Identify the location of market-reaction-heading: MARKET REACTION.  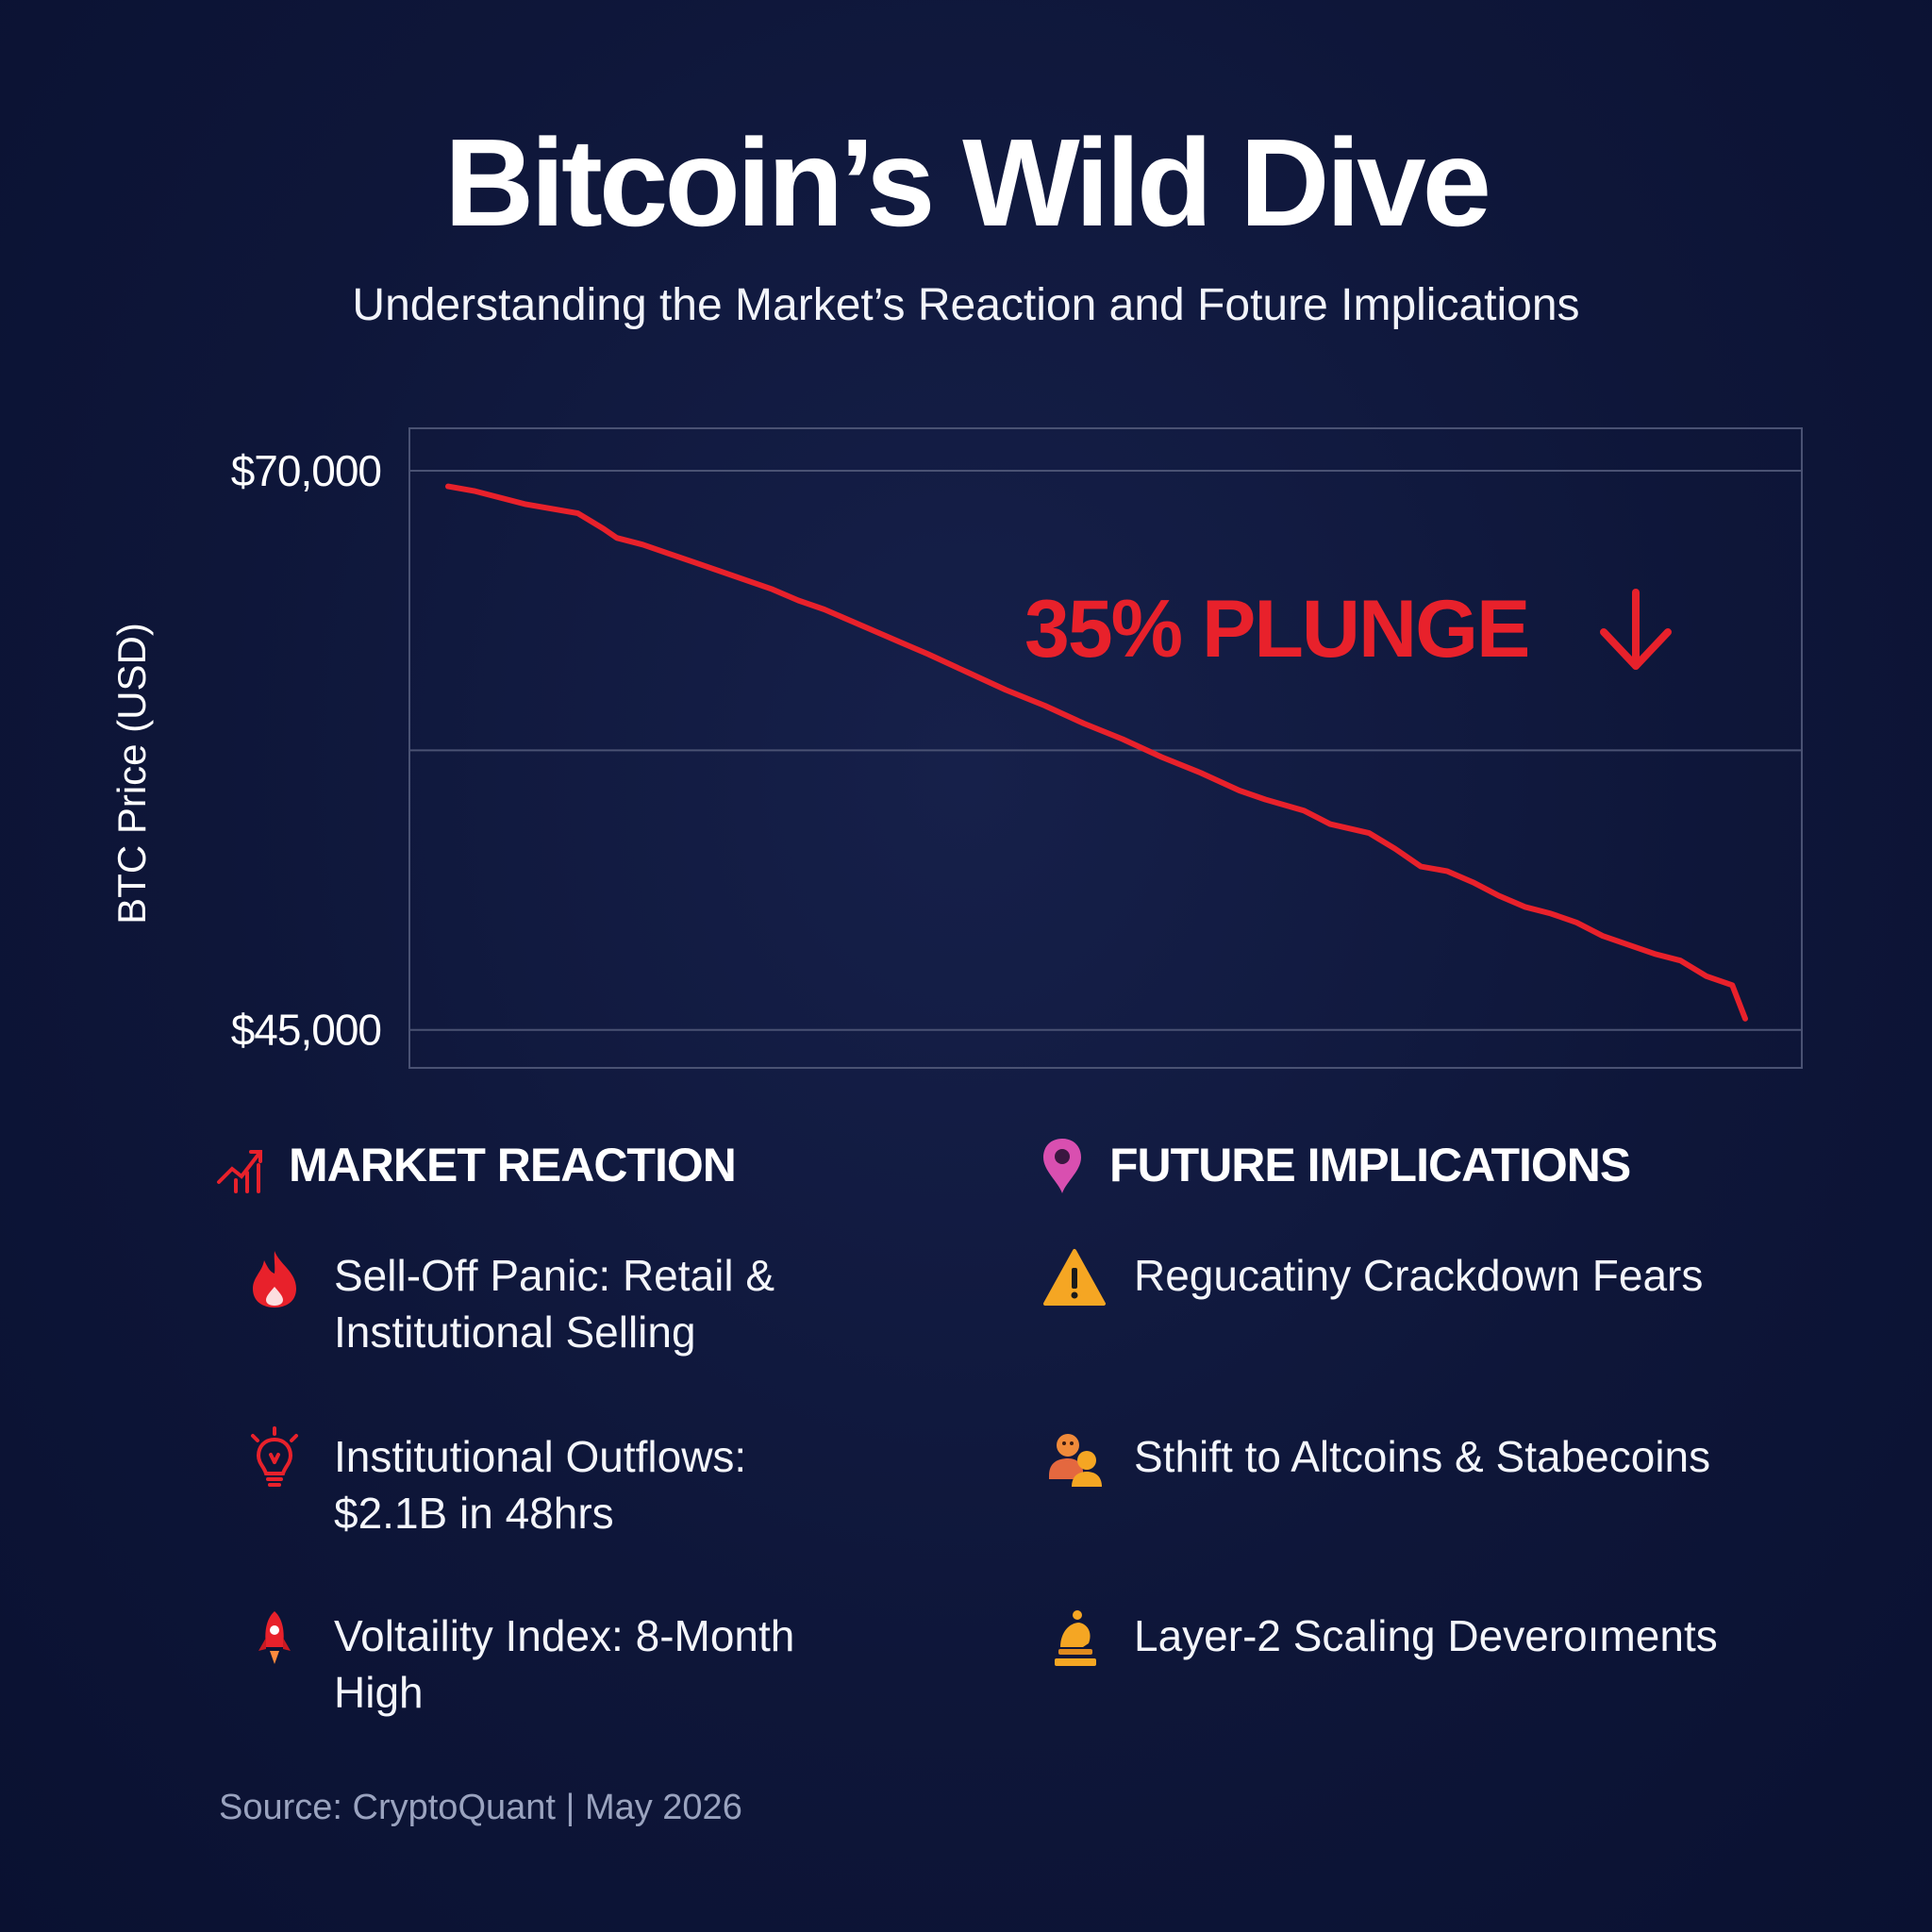
(476, 1165).